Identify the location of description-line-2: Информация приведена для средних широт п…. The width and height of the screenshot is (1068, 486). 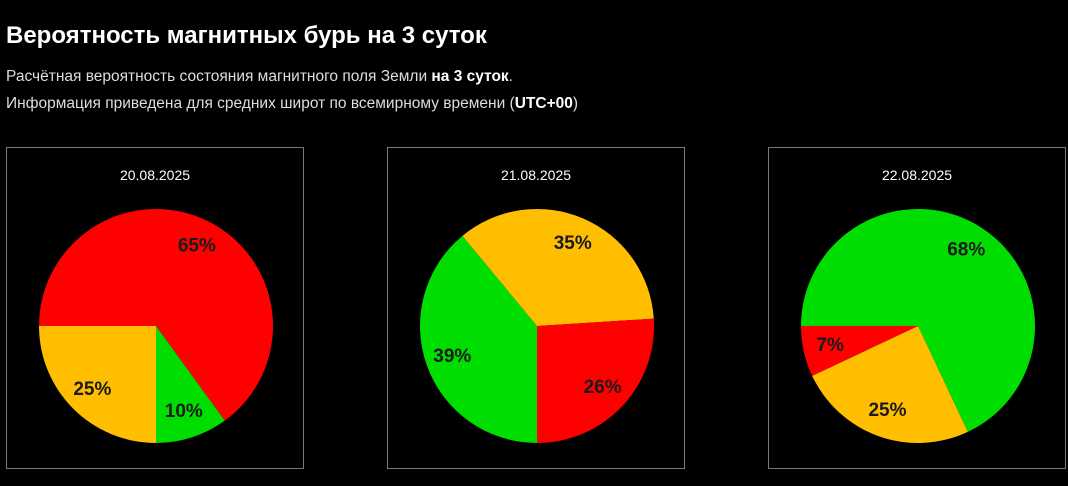
(292, 104).